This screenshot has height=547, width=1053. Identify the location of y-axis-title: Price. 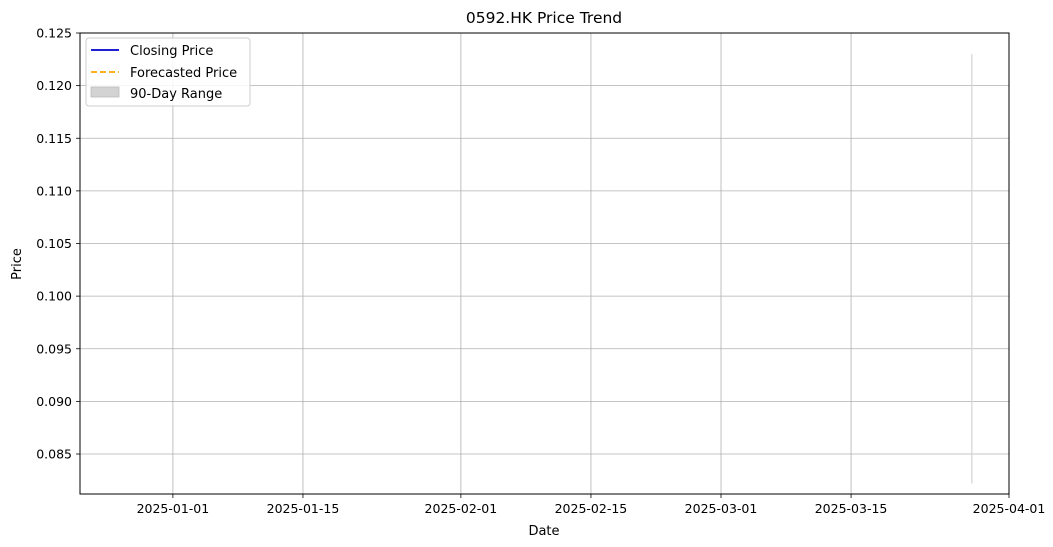
(17, 264).